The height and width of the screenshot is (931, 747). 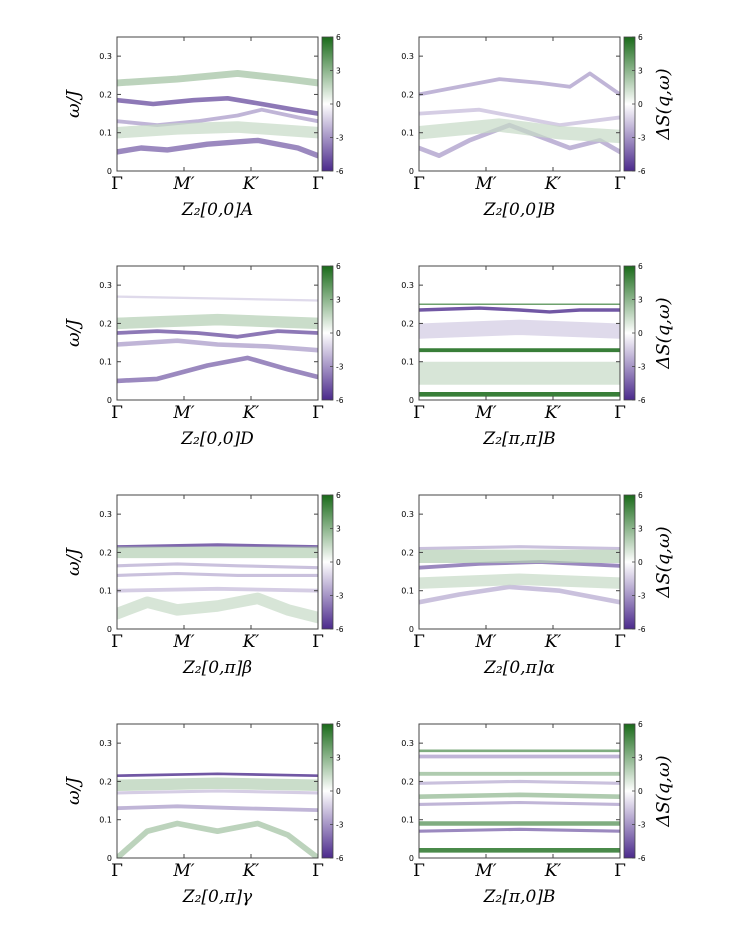 I want to click on panel-8: 0 0.1 0.2 0.3 Γ M′ K′ Γ Z₂[π,0]B 6 3 0 -3 -6 ΔS(q,ω), so click(x=537, y=813).